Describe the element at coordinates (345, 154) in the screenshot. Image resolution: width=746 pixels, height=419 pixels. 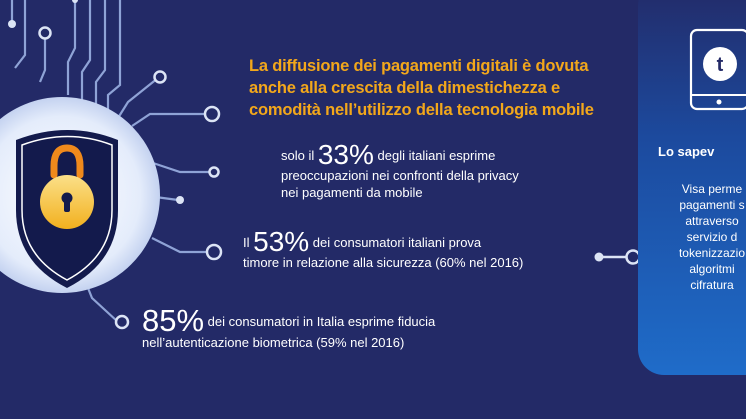
I see `stat-value: 33%` at that location.